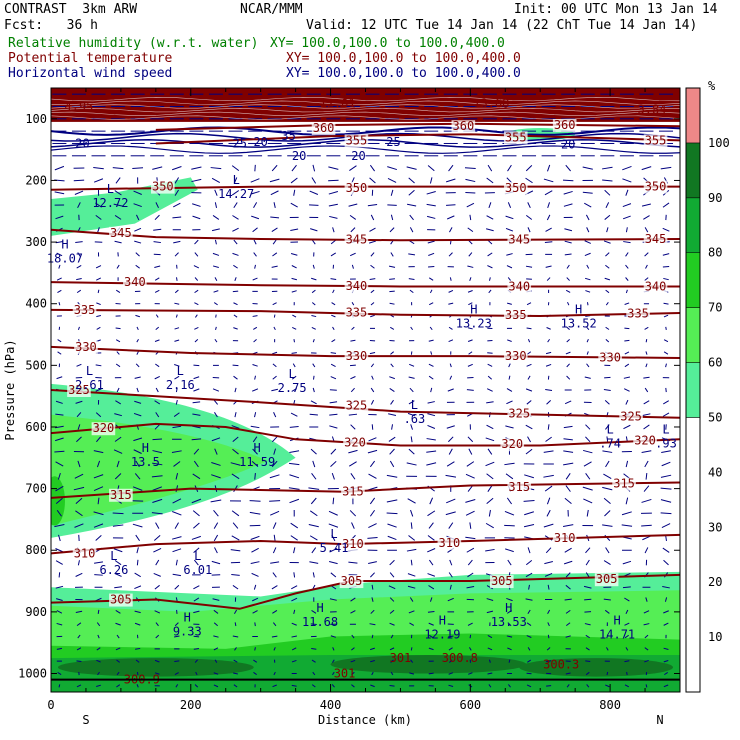 This screenshot has height=740, width=740. Describe the element at coordinates (324, 128) in the screenshot. I see `theta-label: 360` at that location.